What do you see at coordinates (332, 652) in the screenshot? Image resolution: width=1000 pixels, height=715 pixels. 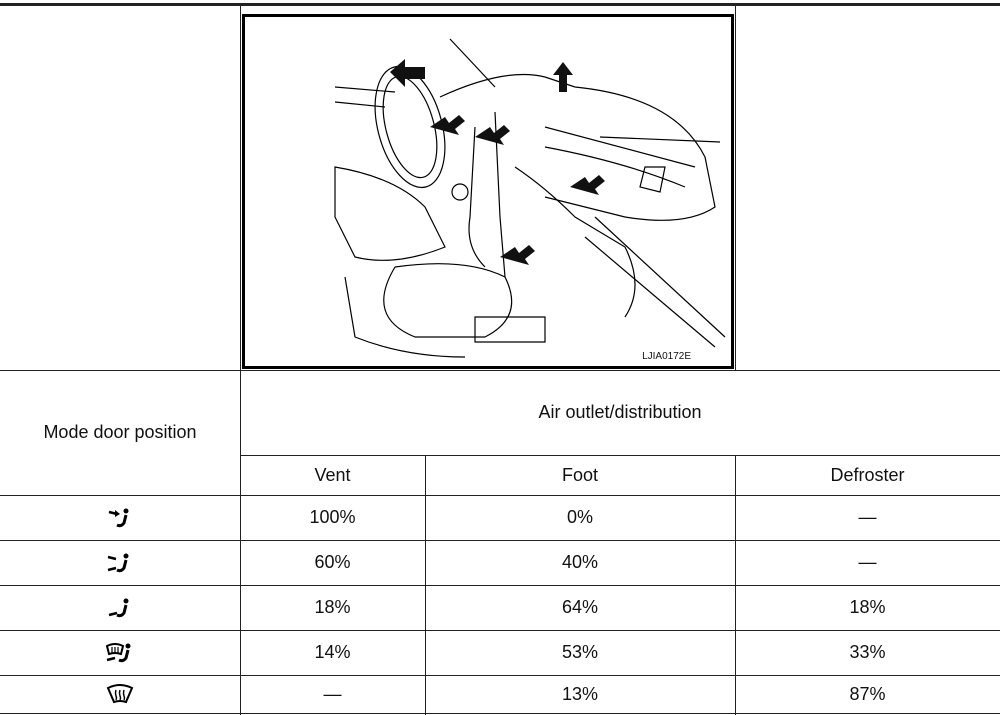 I see `table-cell: 14%` at bounding box center [332, 652].